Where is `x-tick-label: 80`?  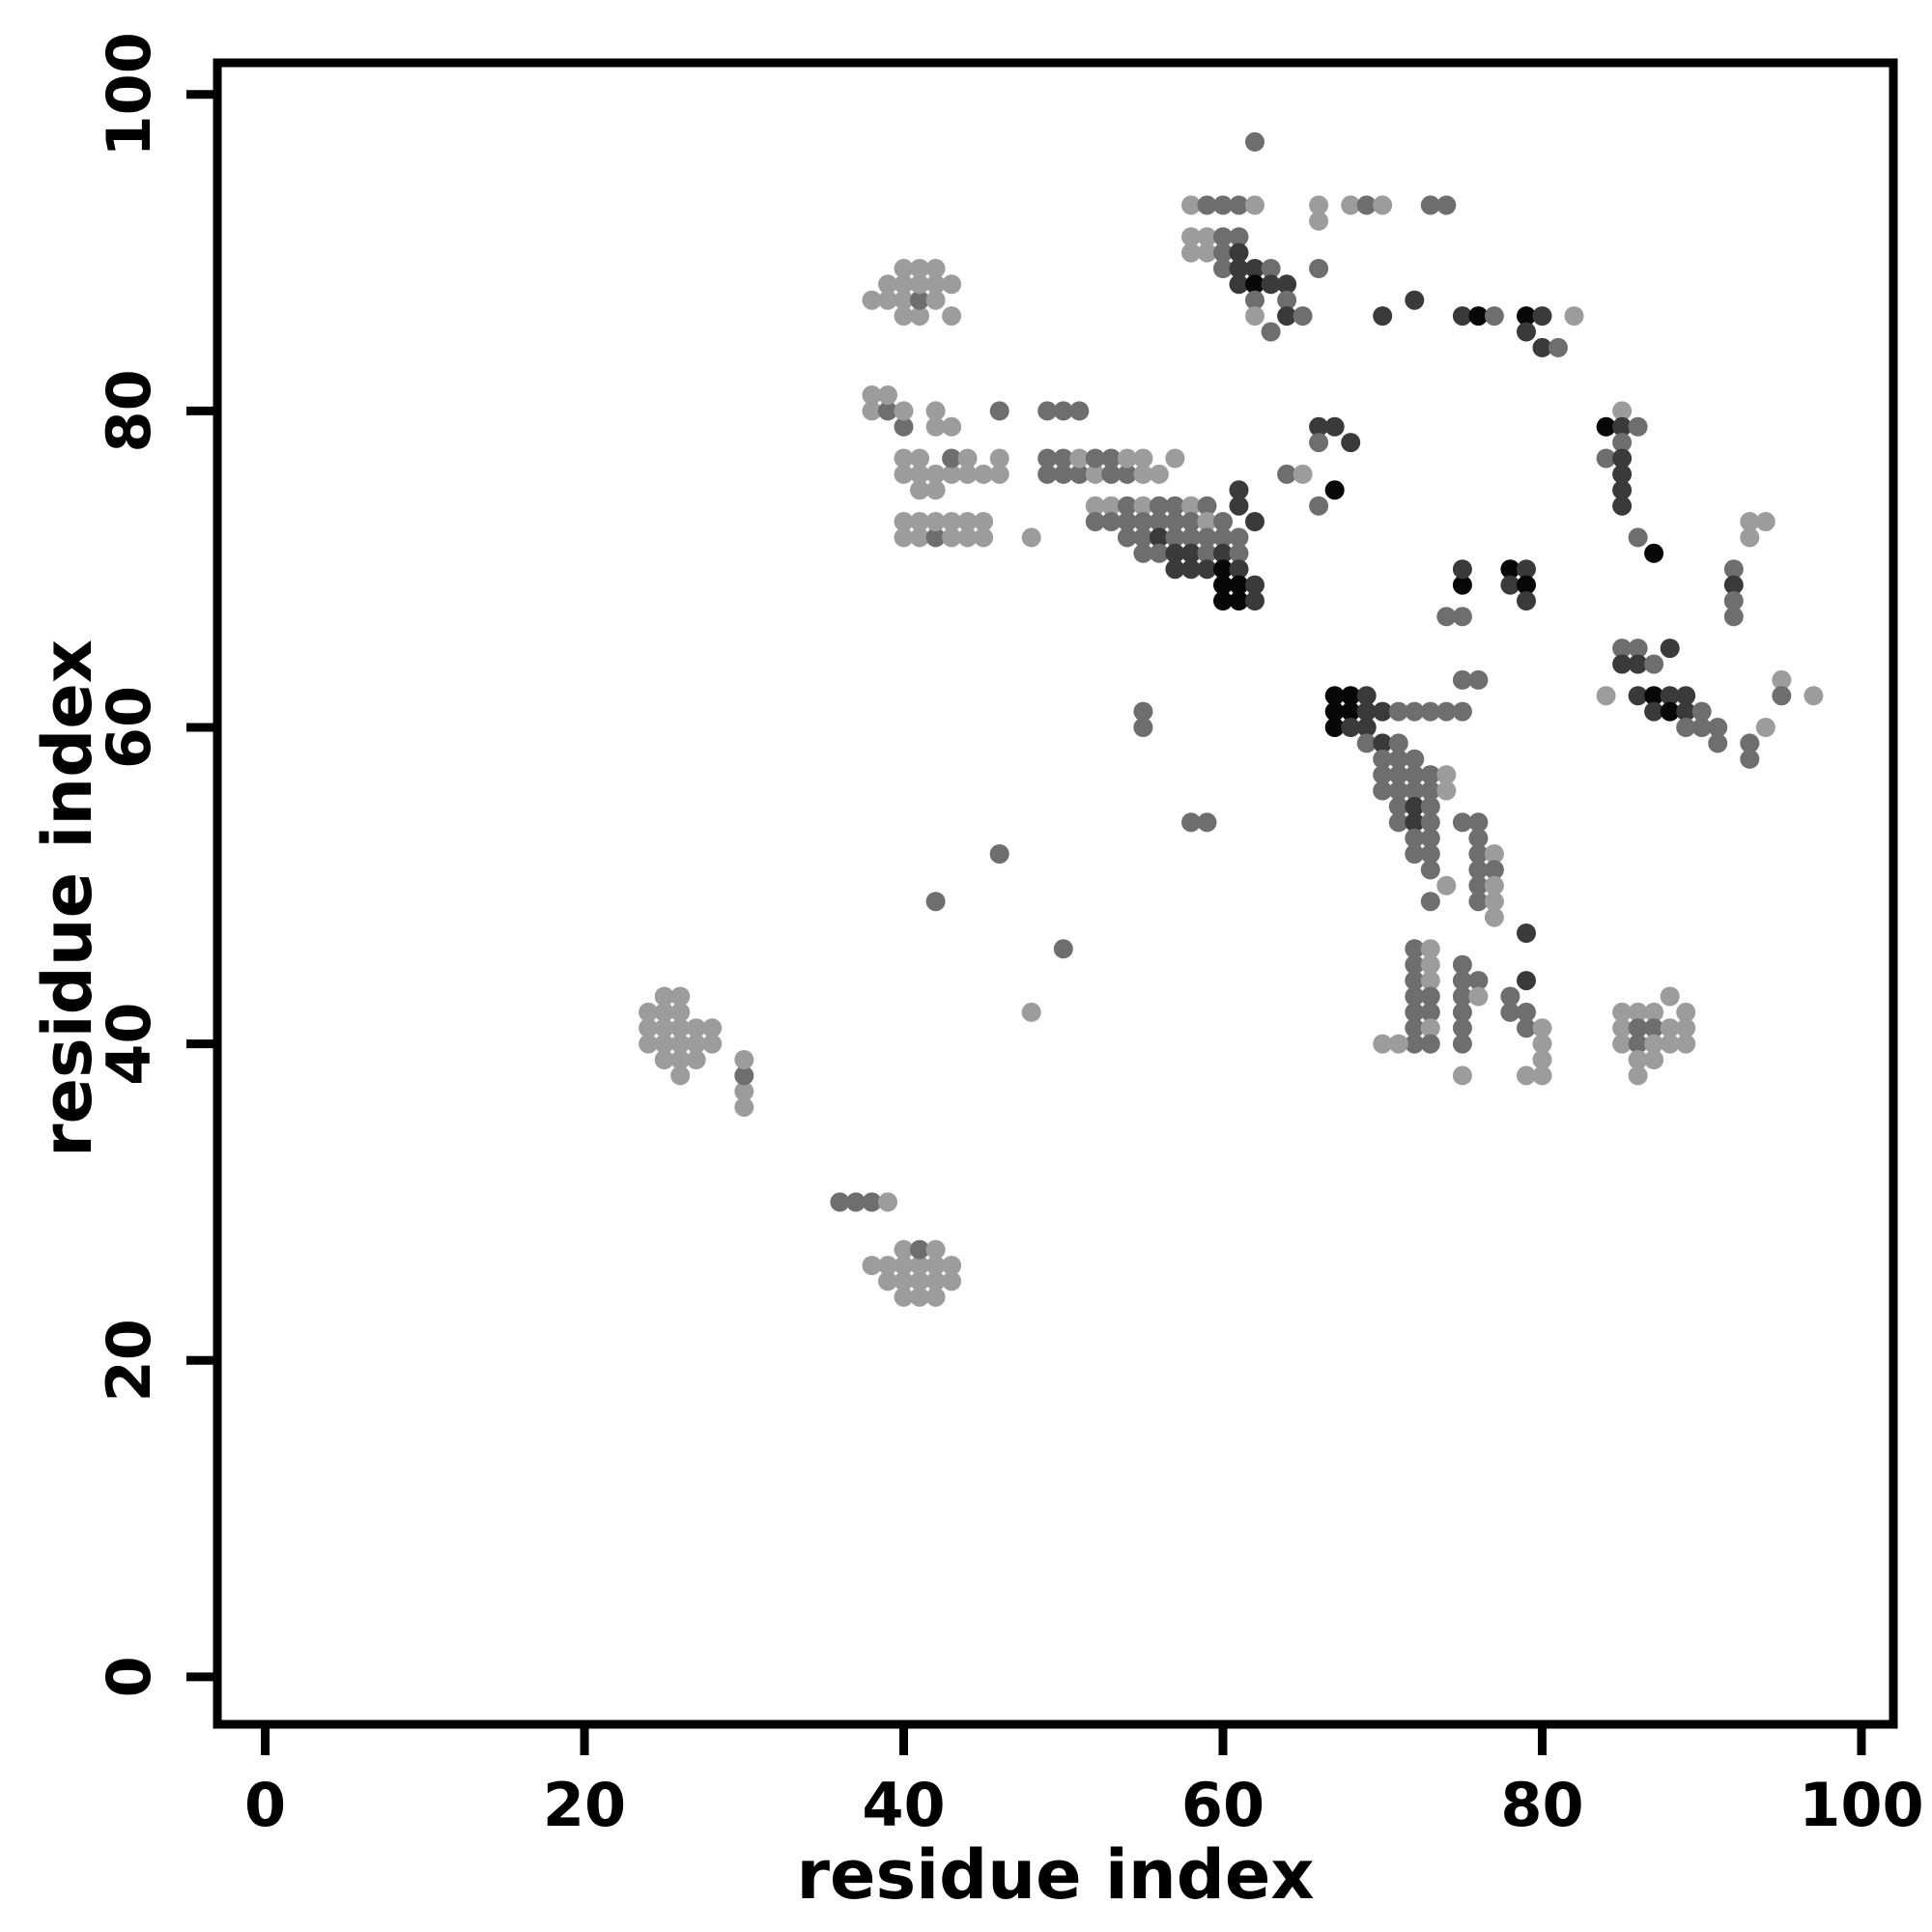 x-tick-label: 80 is located at coordinates (1541, 1805).